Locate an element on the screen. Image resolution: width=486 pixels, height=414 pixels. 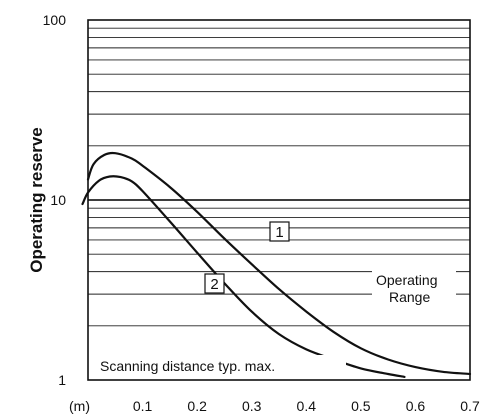
annotation-background-operating-range is located at coordinates (414, 289).